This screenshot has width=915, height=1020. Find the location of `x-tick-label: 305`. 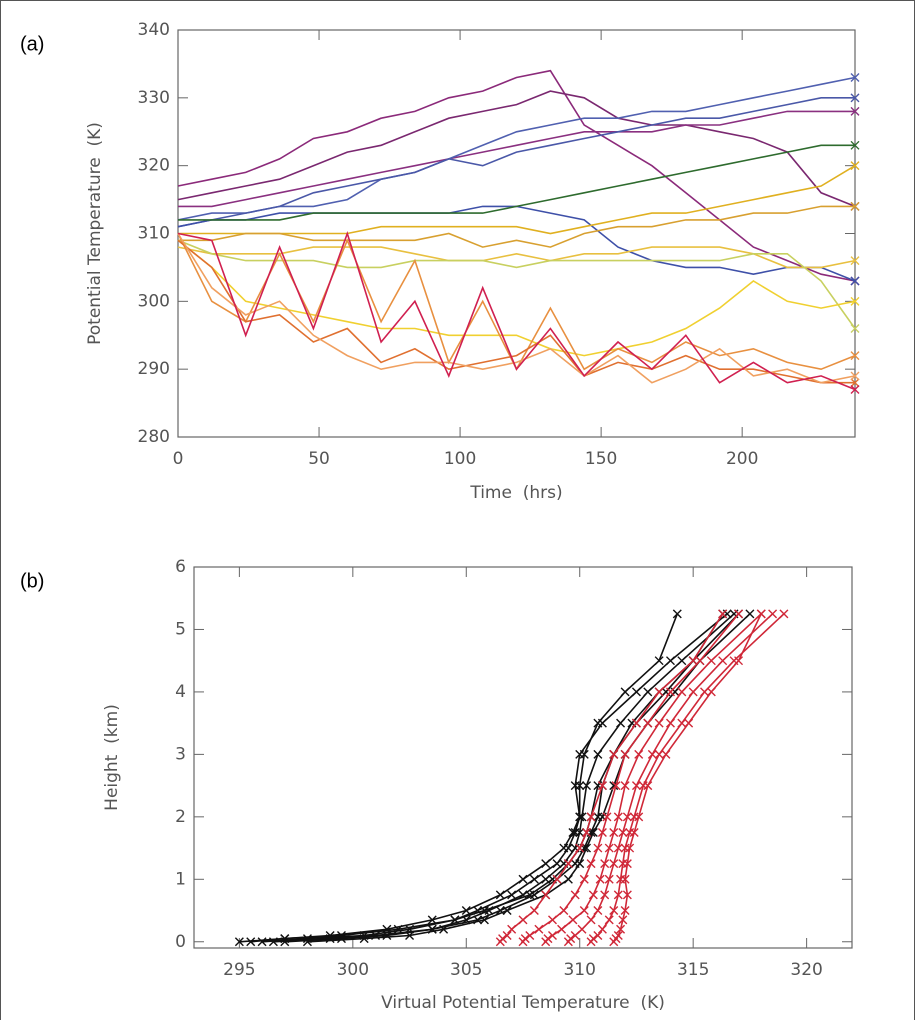

x-tick-label: 305 is located at coordinates (466, 970).